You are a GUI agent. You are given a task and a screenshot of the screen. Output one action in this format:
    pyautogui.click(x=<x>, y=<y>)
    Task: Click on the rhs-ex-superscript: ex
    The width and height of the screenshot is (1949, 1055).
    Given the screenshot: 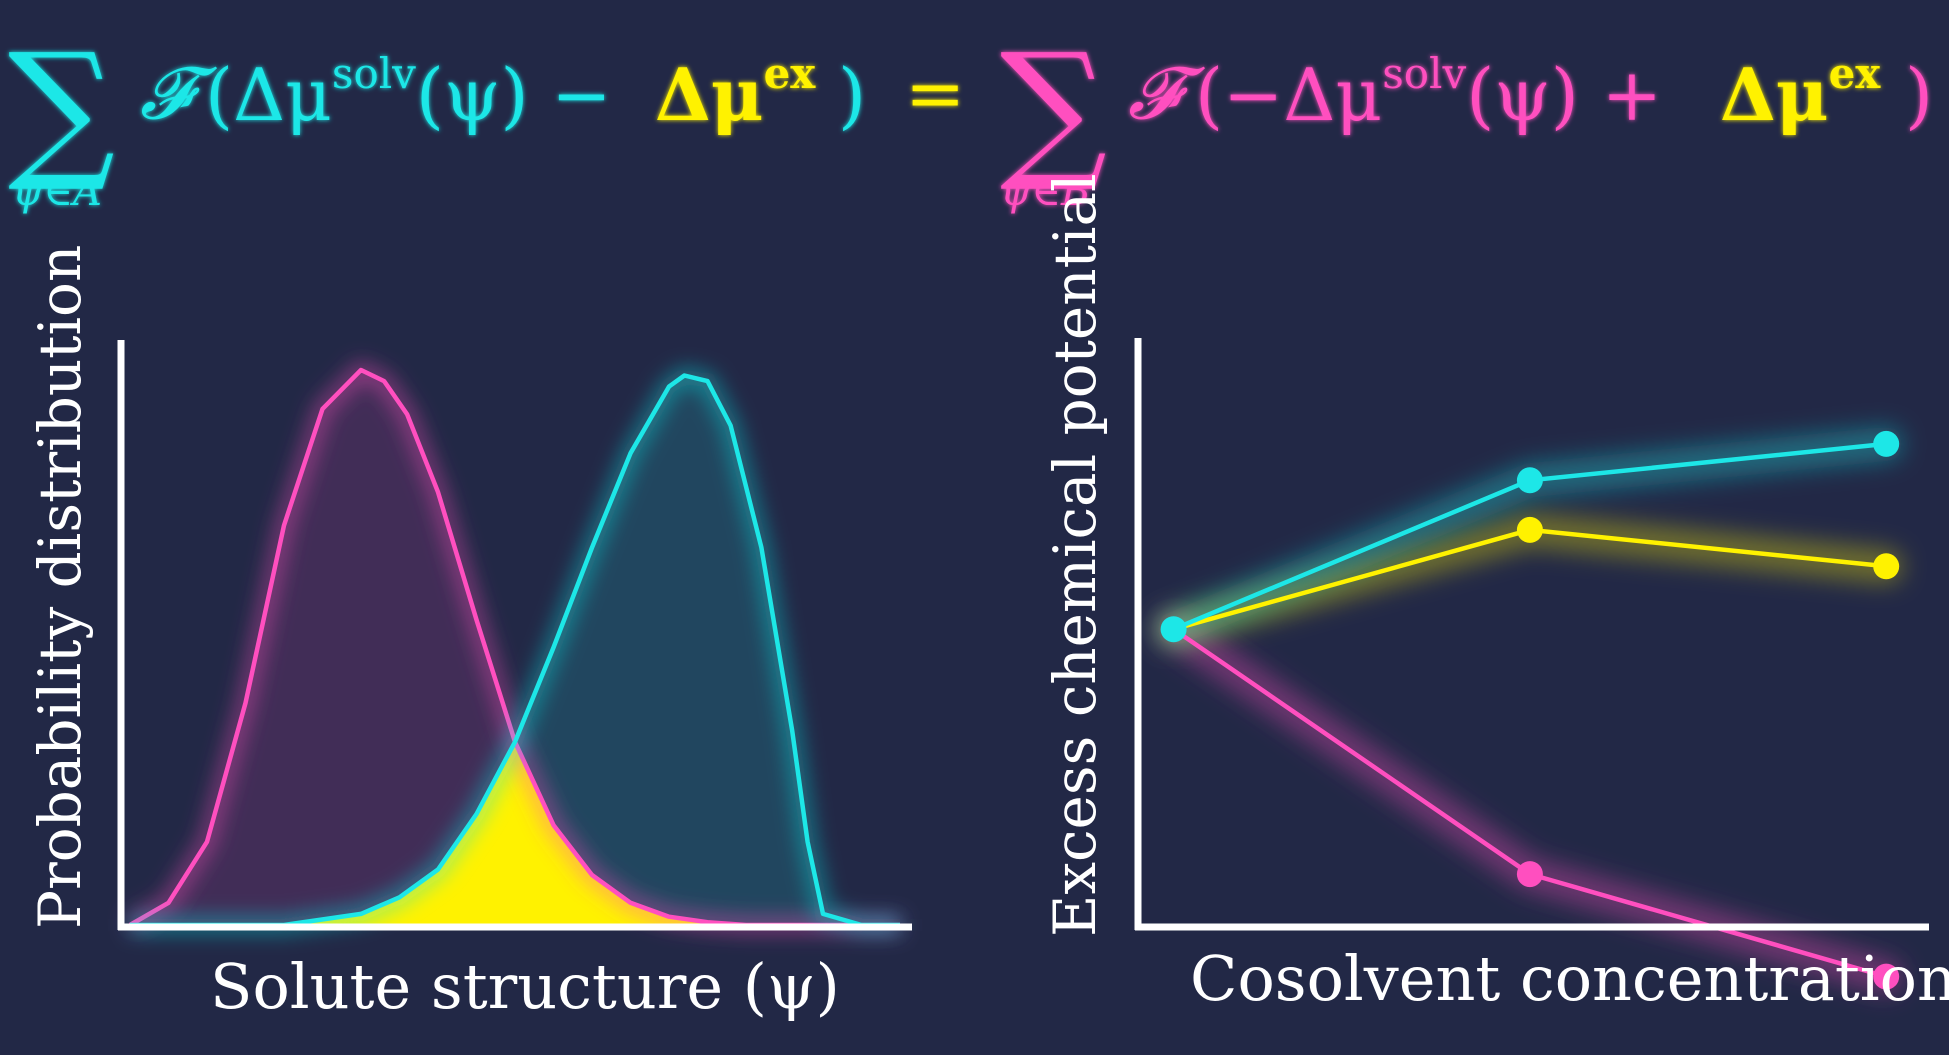 What is the action you would take?
    pyautogui.click(x=1855, y=73)
    